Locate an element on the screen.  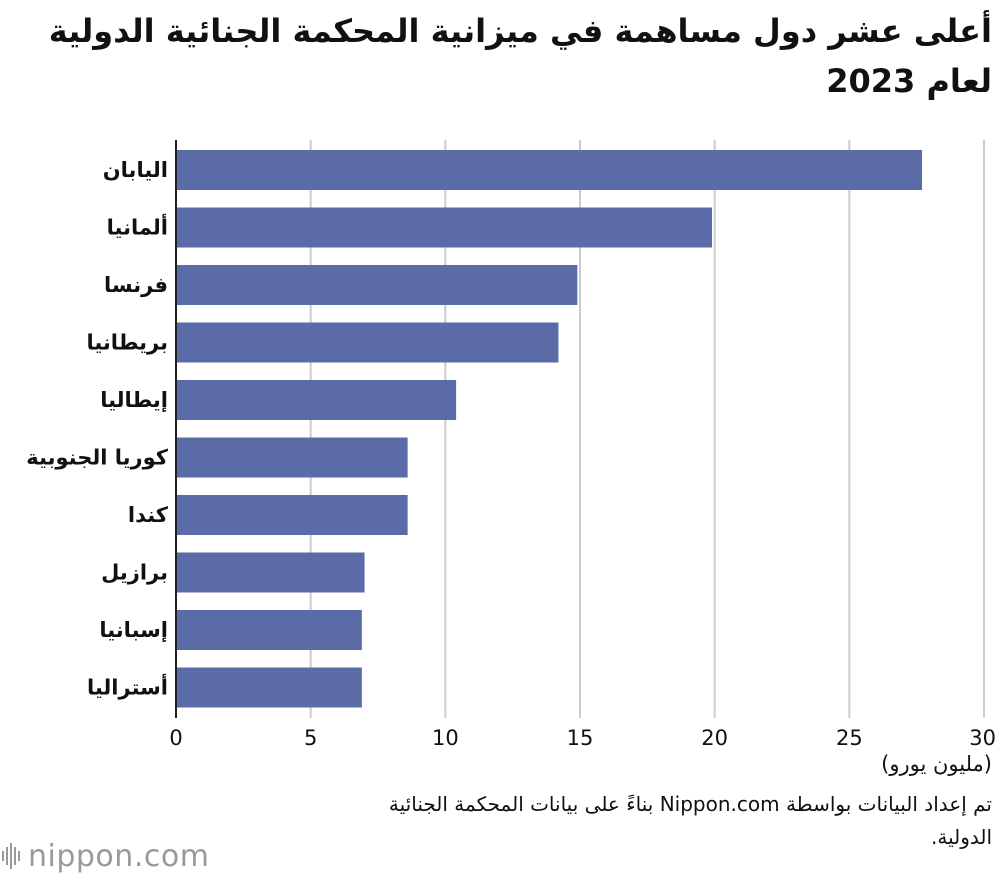
x-tick-label: 15 is located at coordinates (580, 738).